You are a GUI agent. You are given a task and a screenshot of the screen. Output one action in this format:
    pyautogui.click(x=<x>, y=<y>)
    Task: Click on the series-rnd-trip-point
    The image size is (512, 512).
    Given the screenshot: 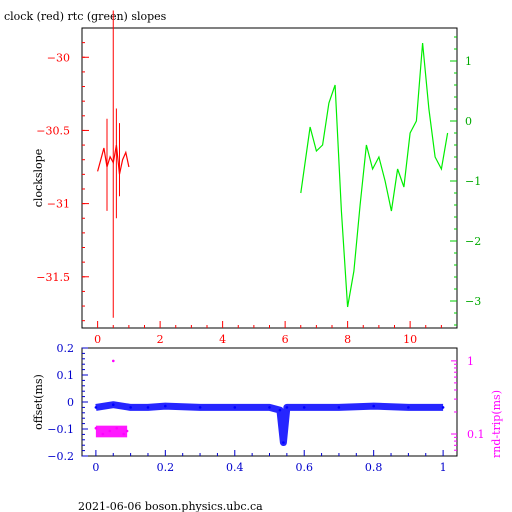 What is the action you would take?
    pyautogui.click(x=113, y=361)
    